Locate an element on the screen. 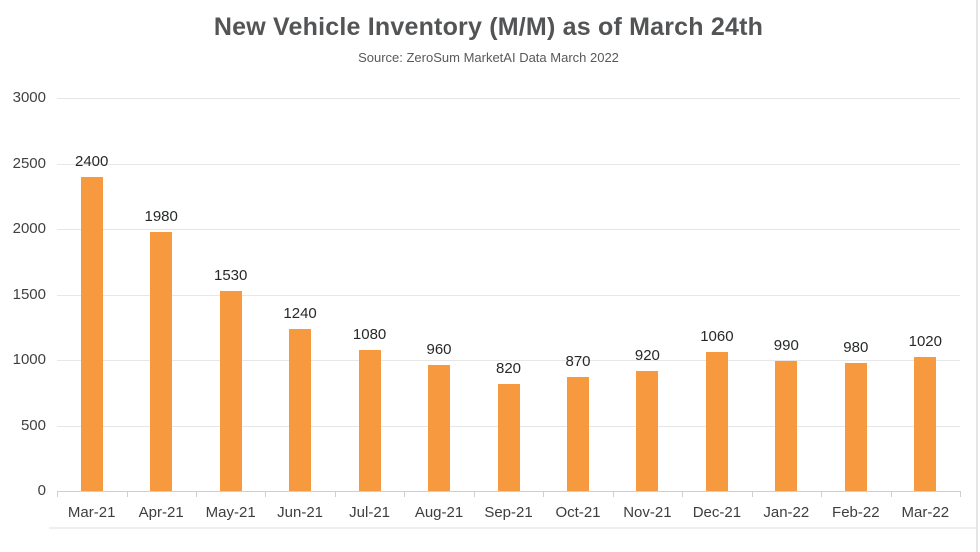 The image size is (980, 552). y-axis-tick-label: 2500 is located at coordinates (29, 163).